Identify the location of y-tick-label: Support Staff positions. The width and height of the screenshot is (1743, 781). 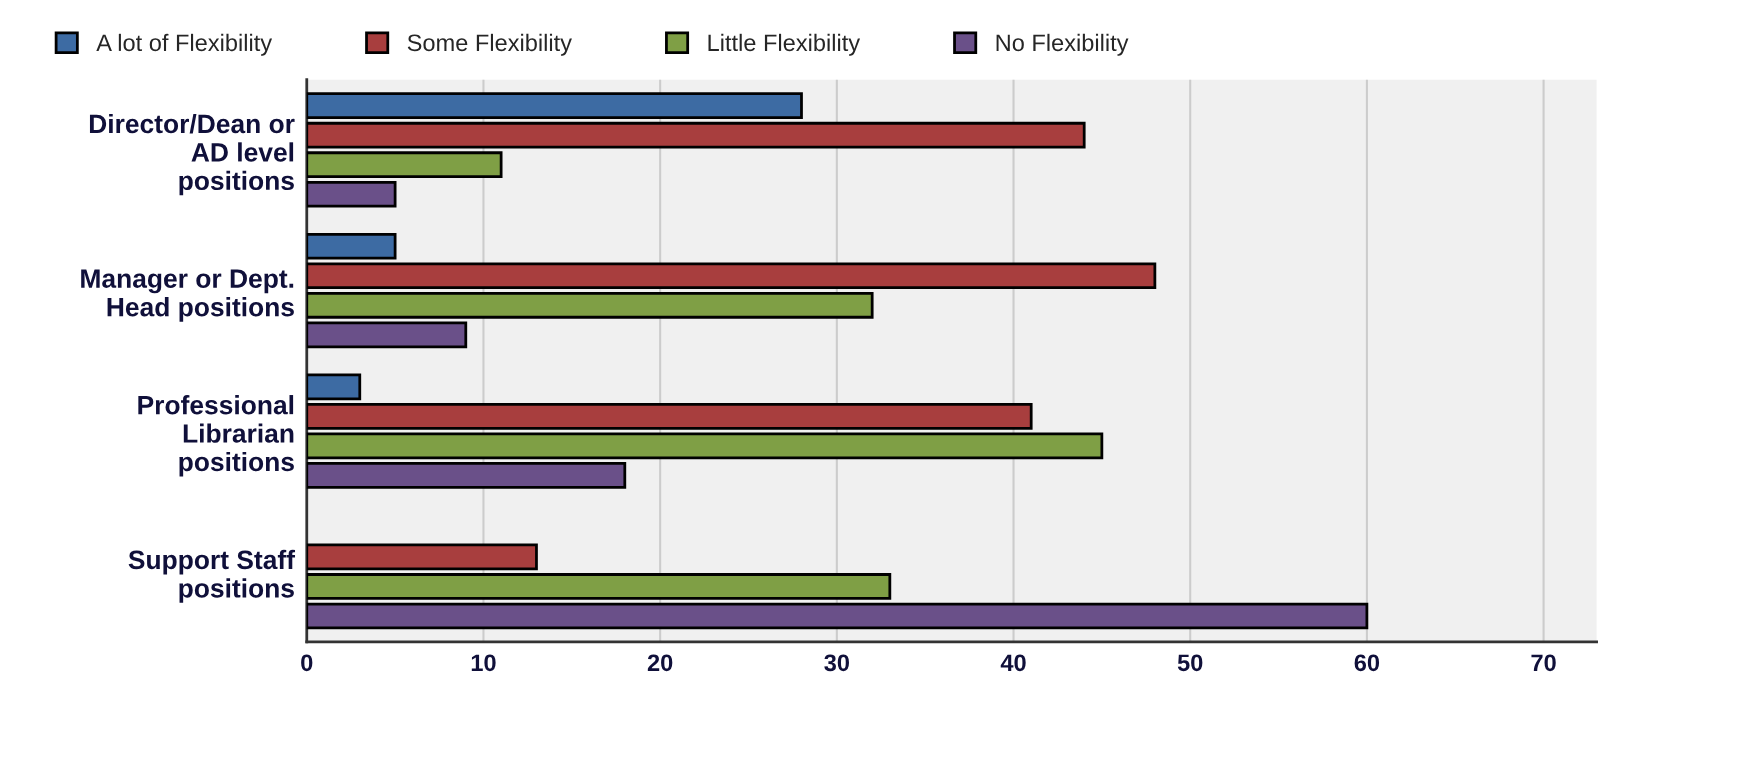
(212, 576).